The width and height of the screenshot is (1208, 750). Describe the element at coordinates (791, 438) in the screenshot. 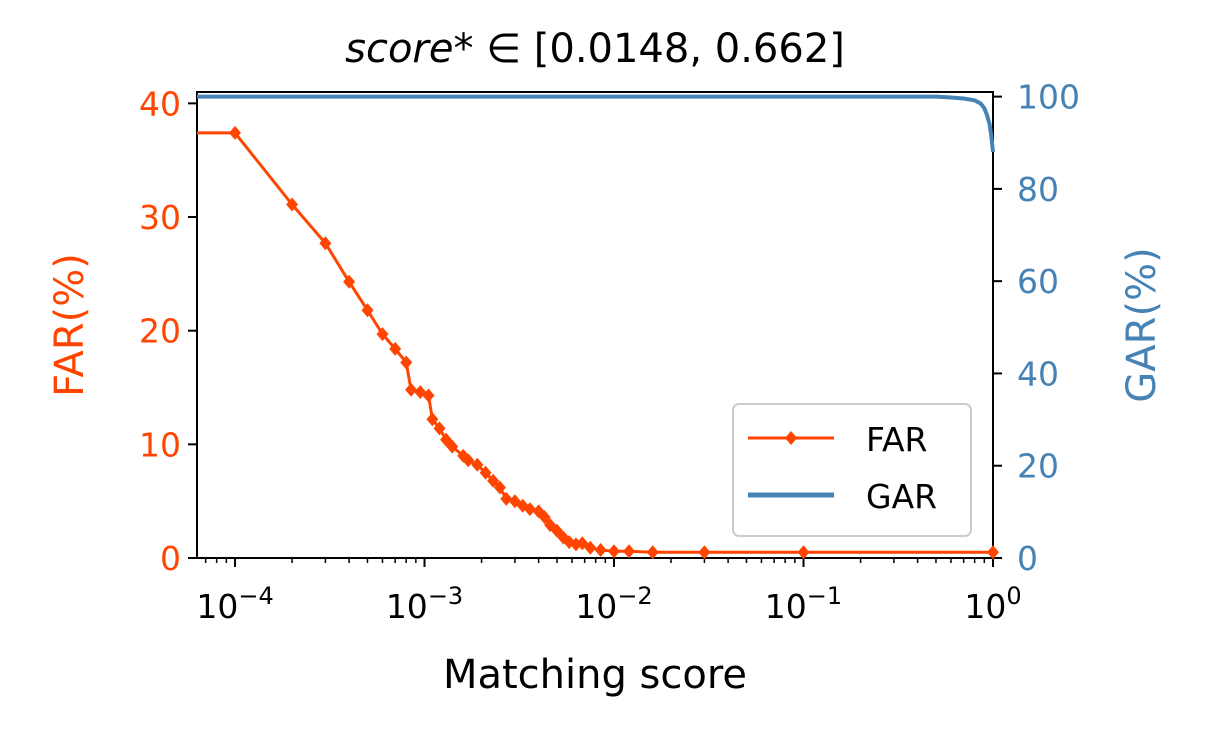

I see `legend-far-marker` at that location.